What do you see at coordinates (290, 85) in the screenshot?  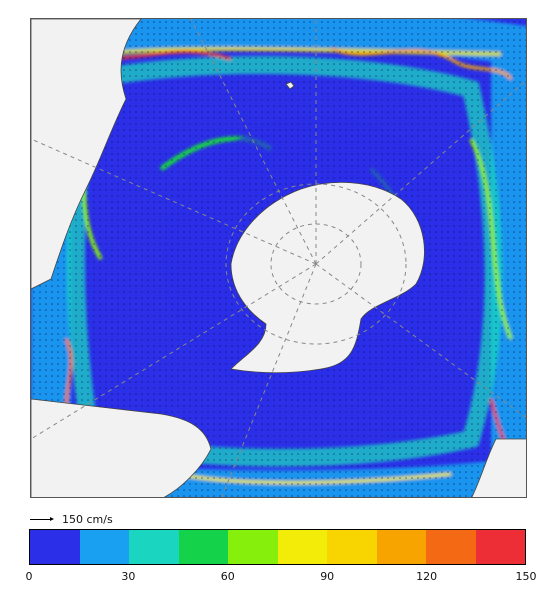 I see `kerguelen` at bounding box center [290, 85].